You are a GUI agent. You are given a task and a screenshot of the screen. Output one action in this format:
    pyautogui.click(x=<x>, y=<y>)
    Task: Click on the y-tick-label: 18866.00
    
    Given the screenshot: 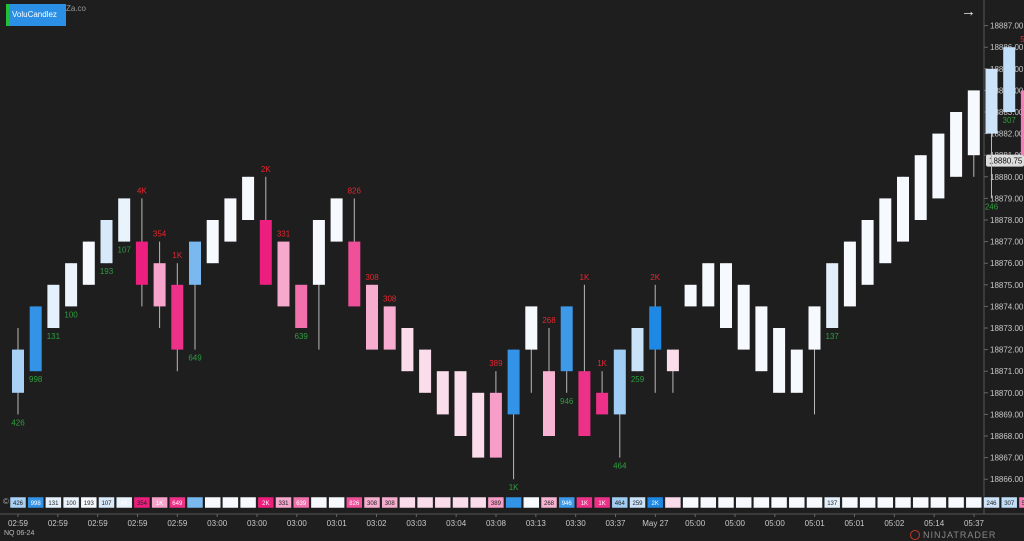 What is the action you would take?
    pyautogui.click(x=1007, y=479)
    